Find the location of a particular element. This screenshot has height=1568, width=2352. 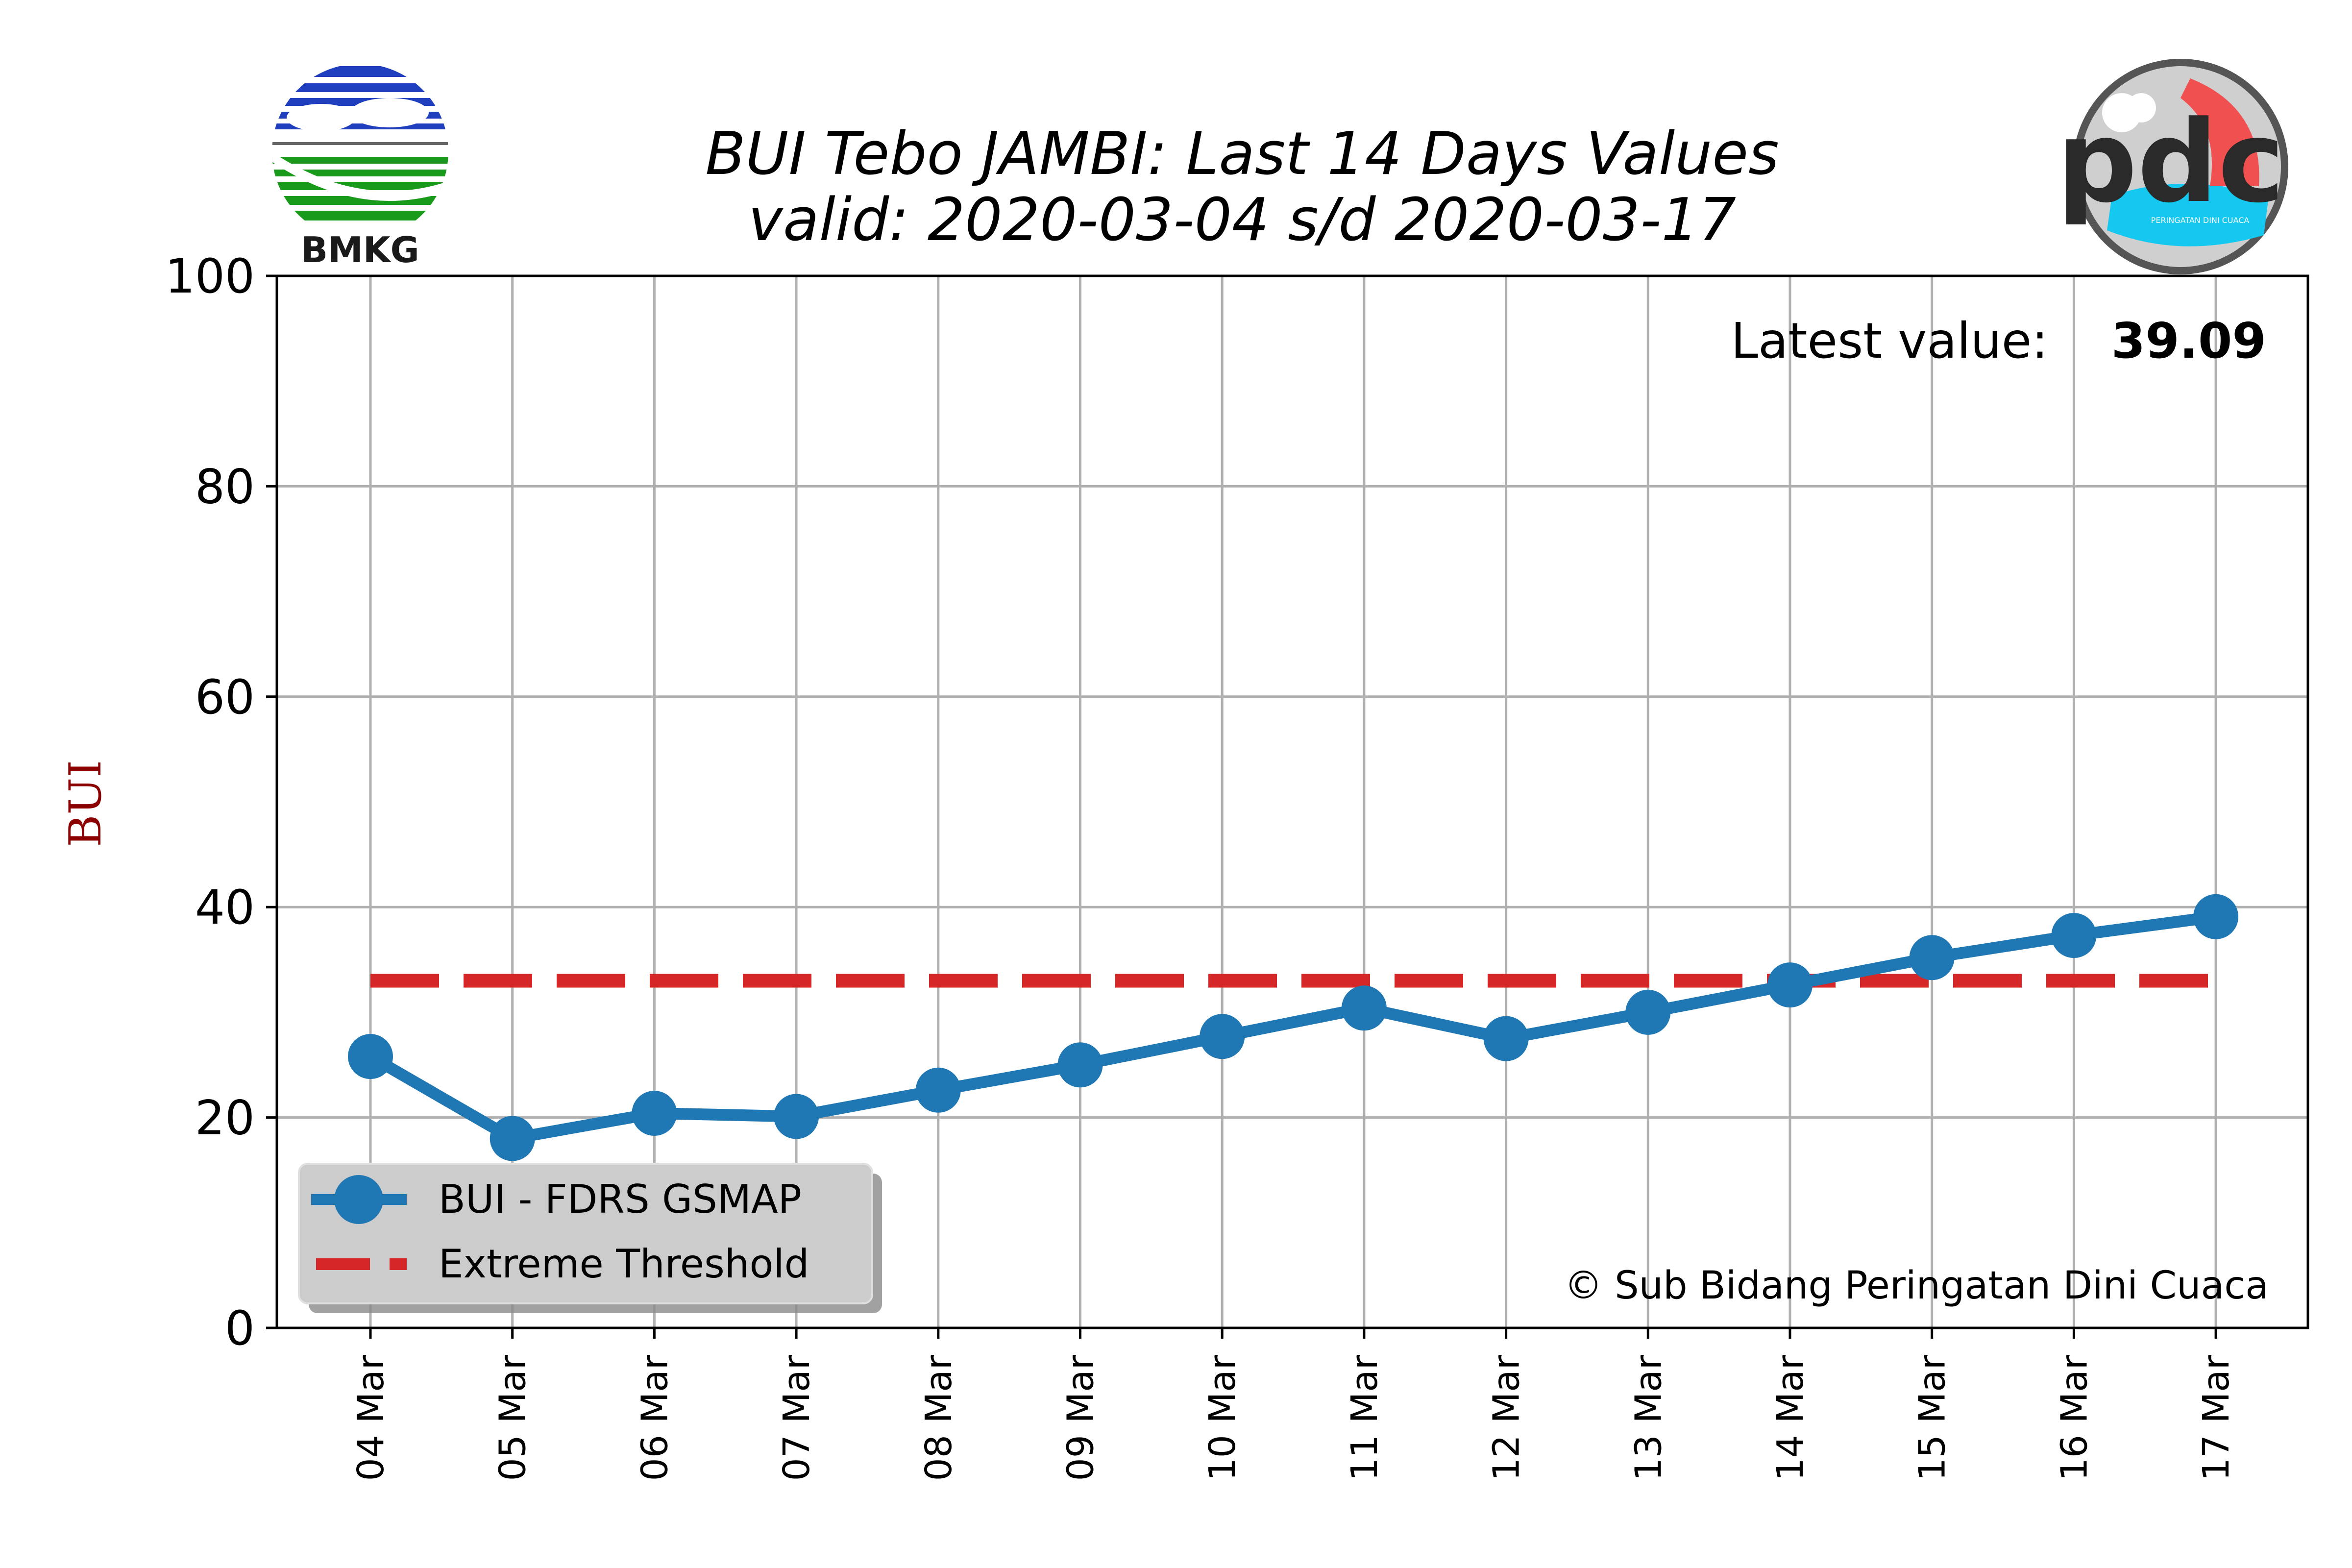

latest-value-label: Latest value: is located at coordinates (1889, 340).